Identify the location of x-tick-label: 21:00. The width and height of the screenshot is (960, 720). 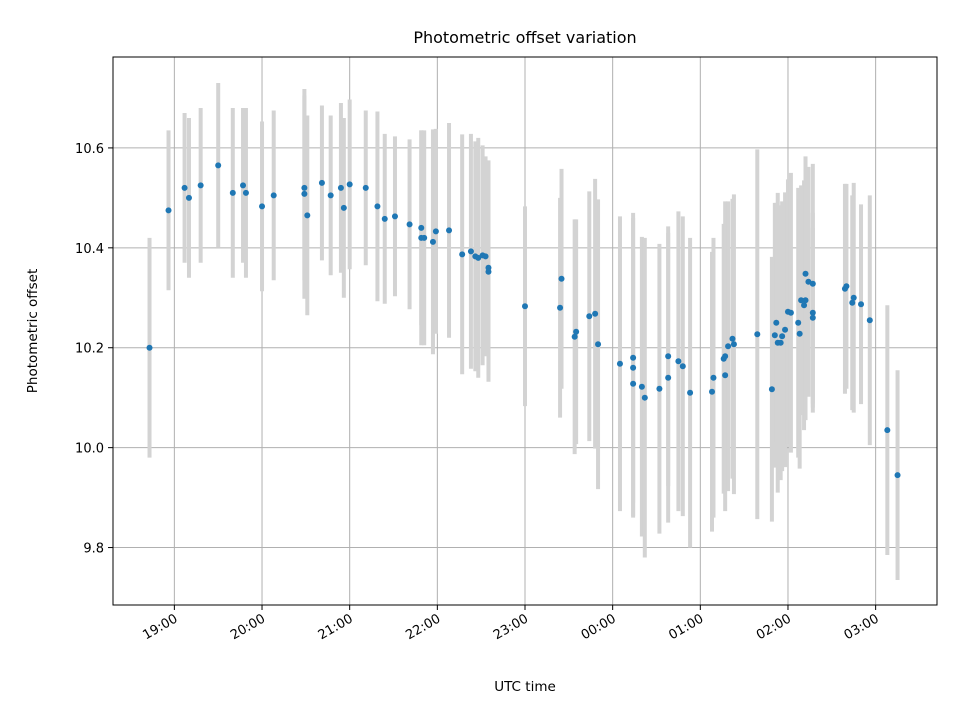
(336, 627).